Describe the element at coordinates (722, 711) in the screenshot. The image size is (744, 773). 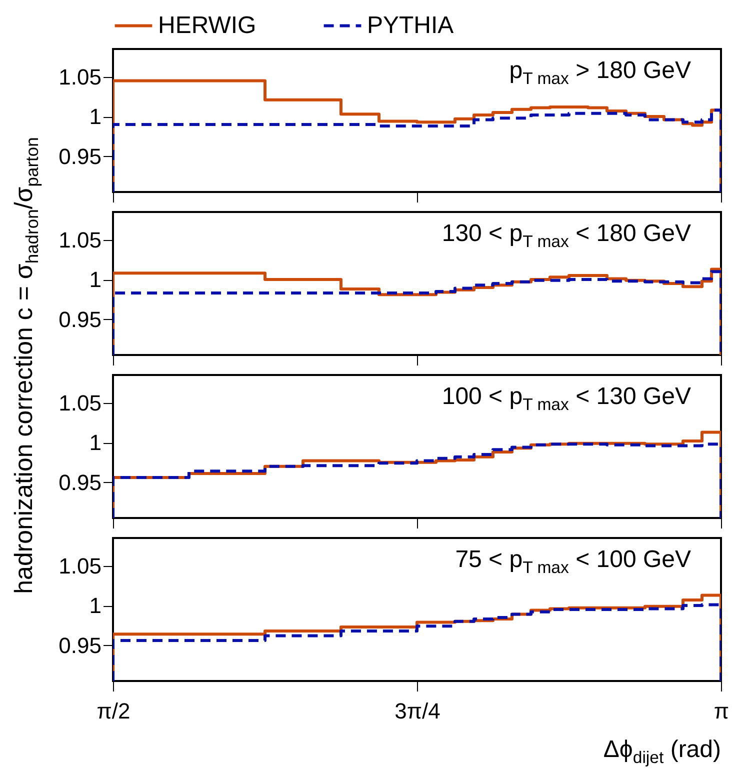
I see `x-tick-label: π` at that location.